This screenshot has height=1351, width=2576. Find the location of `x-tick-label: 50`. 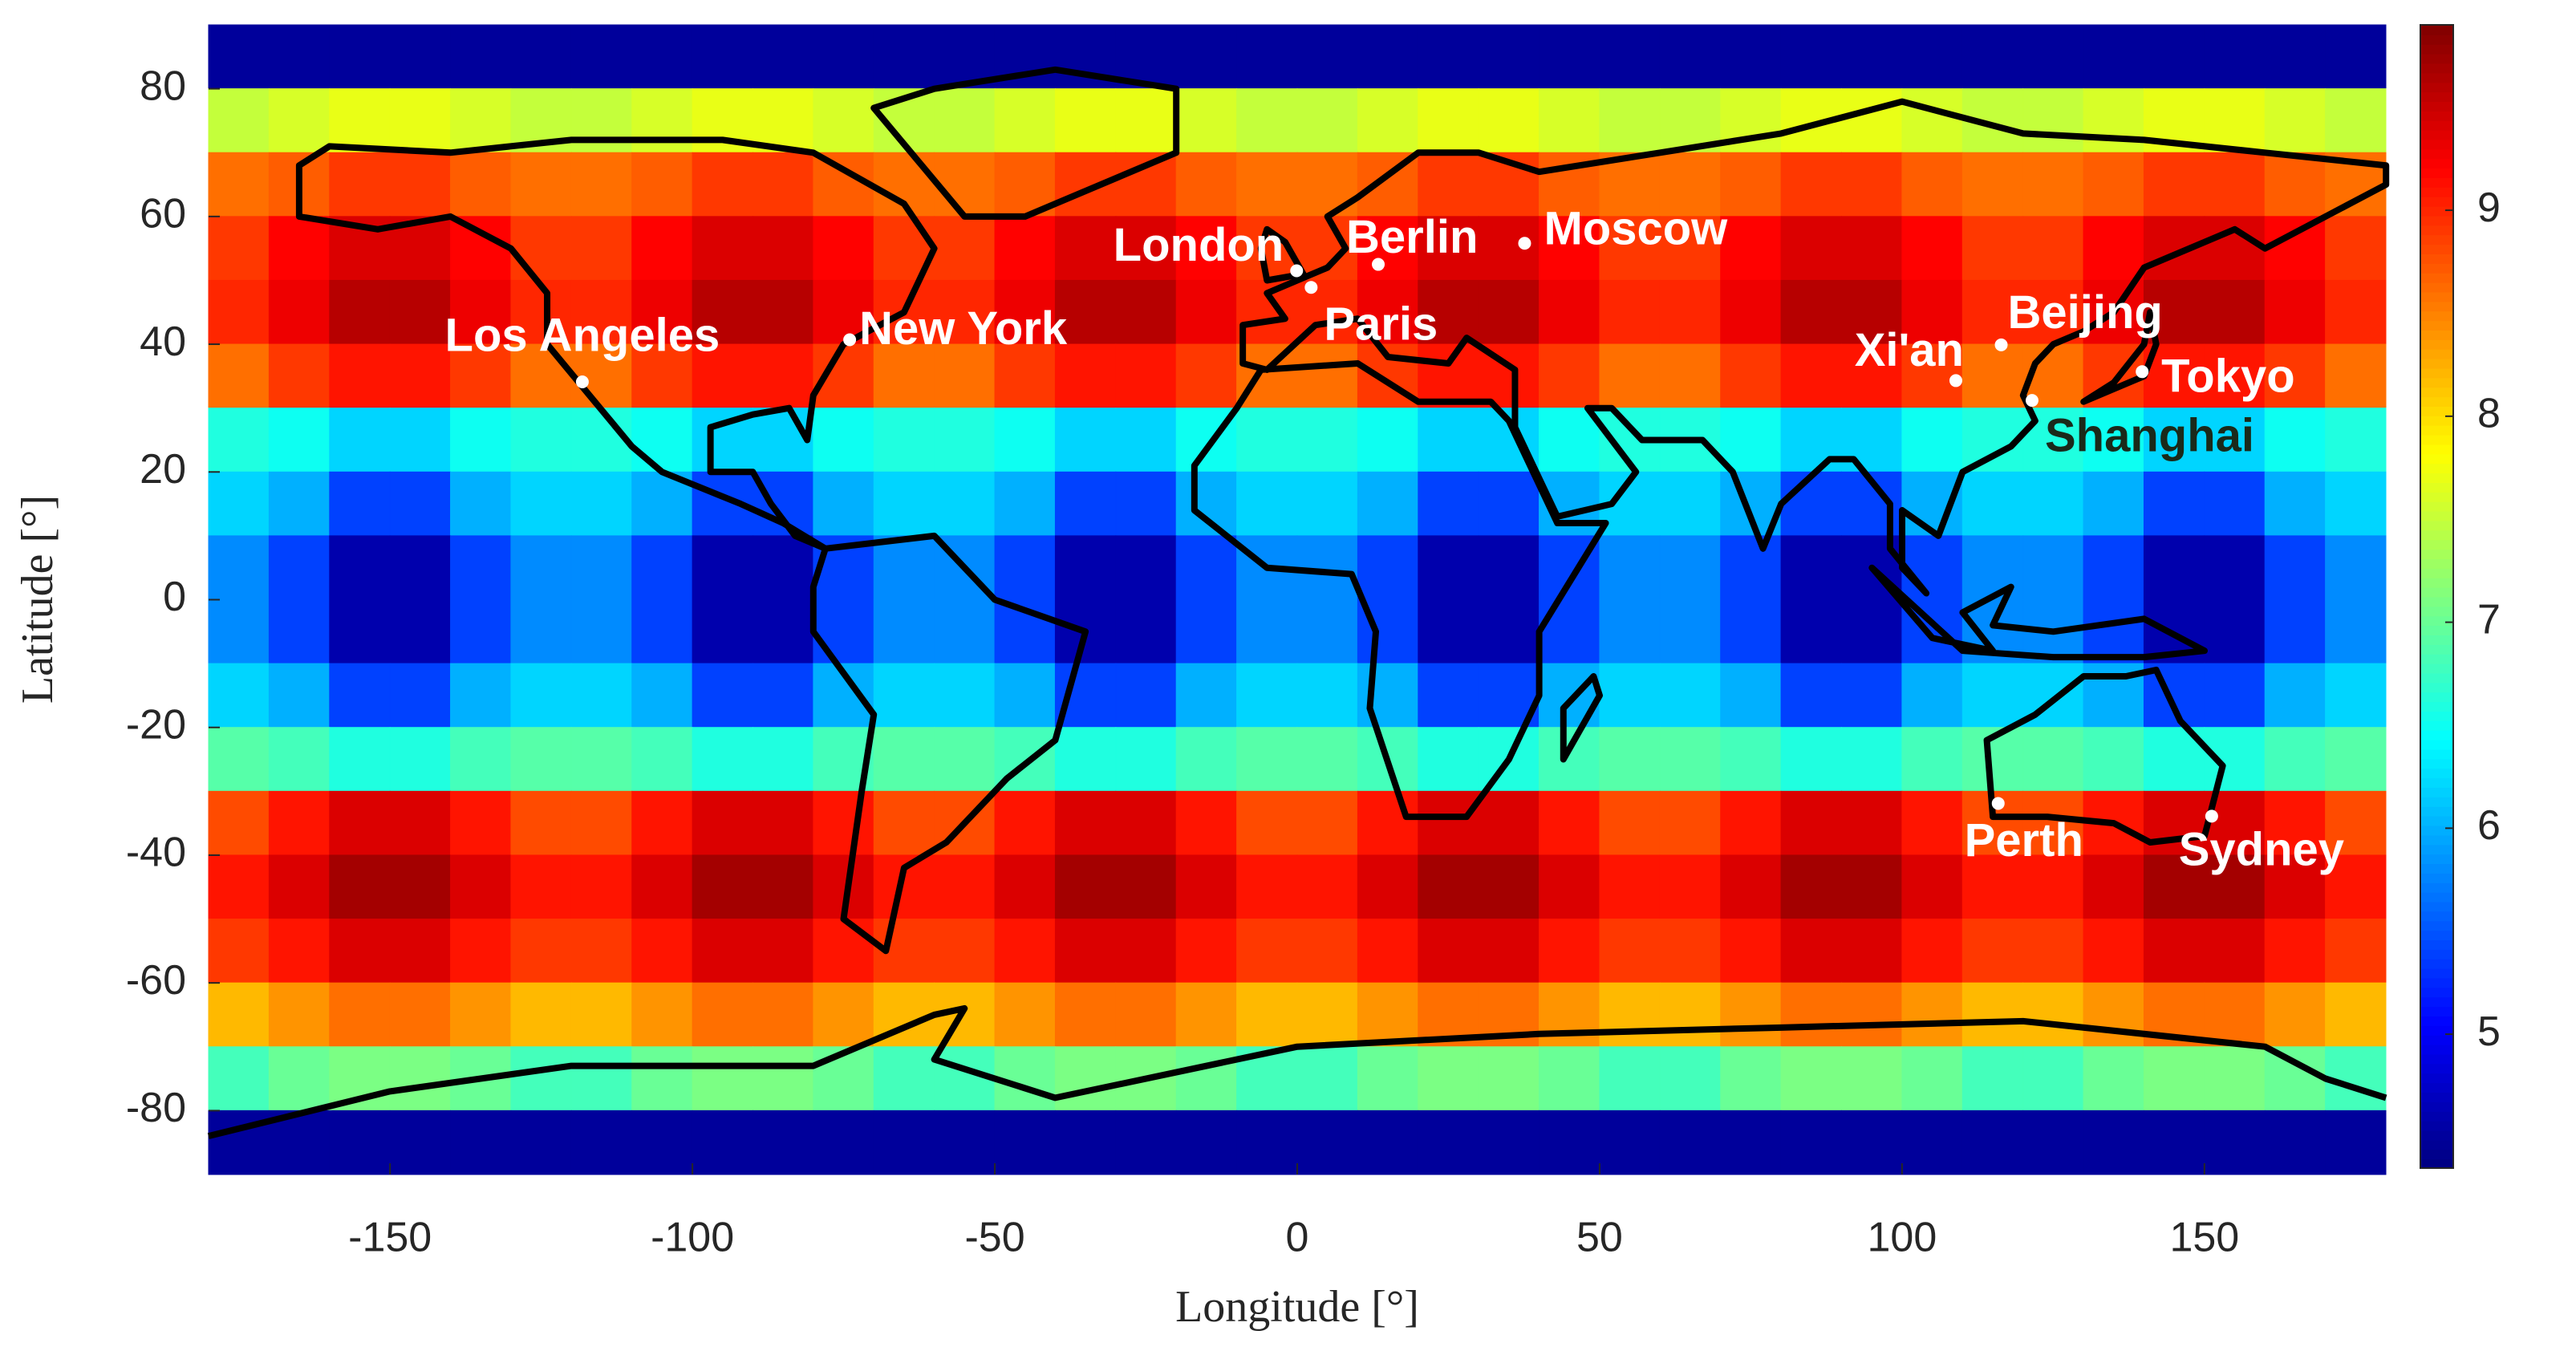

x-tick-label: 50 is located at coordinates (1599, 1238).